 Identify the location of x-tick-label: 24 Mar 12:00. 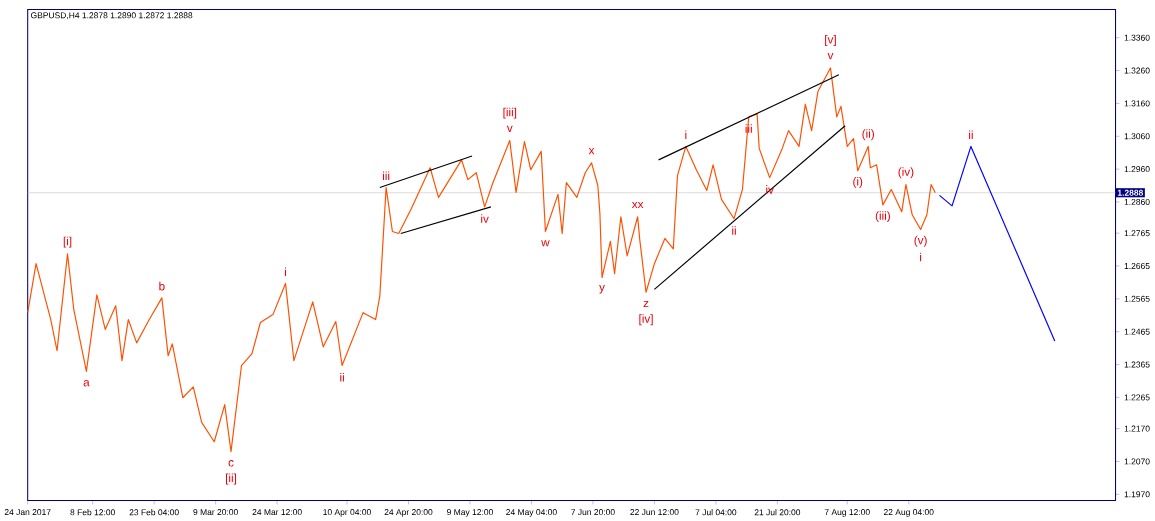
(277, 512).